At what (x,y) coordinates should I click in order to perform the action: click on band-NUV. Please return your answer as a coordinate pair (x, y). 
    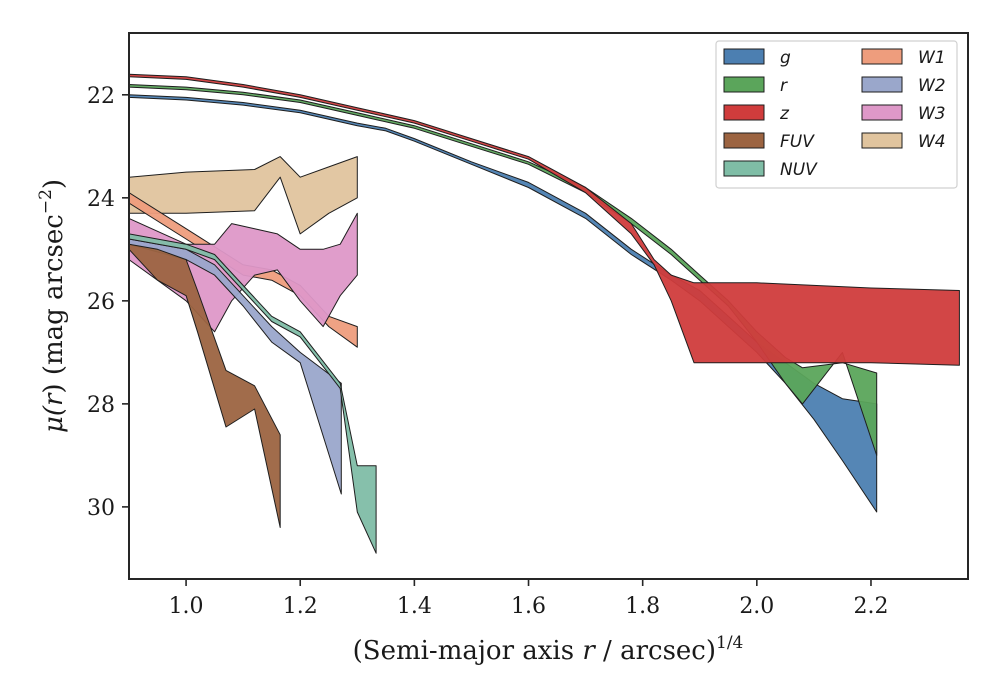
    Looking at the image, I should click on (253, 393).